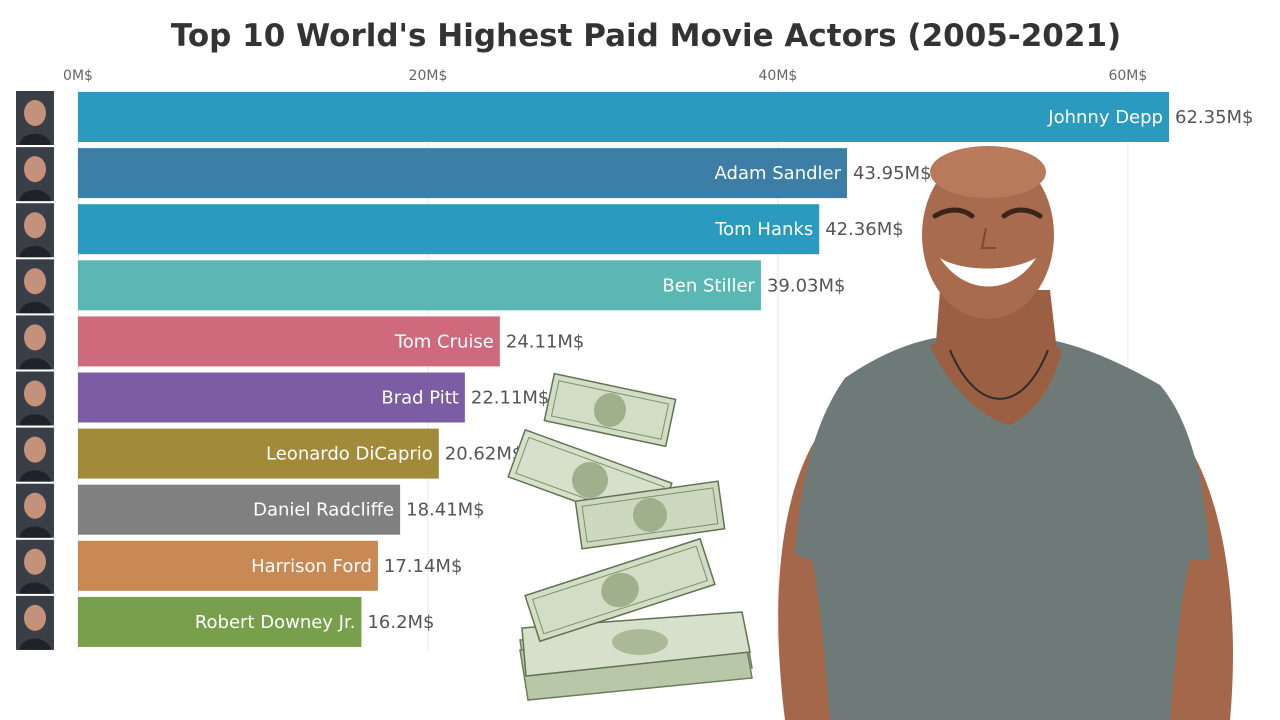  What do you see at coordinates (423, 566) in the screenshot?
I see `bar-value-label: 17.14M$` at bounding box center [423, 566].